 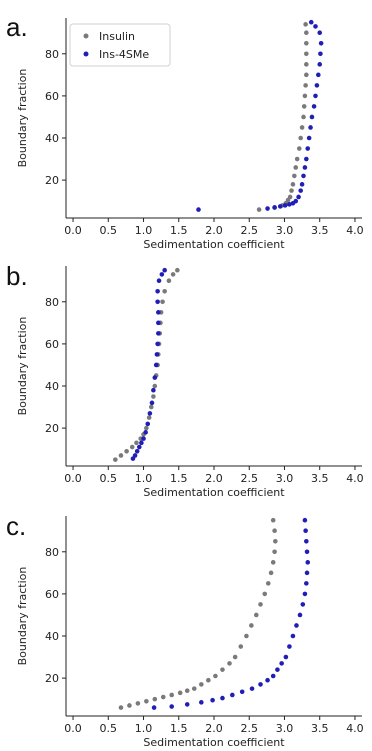 I want to click on y-axis-label: Boundary fraction, so click(x=22, y=118).